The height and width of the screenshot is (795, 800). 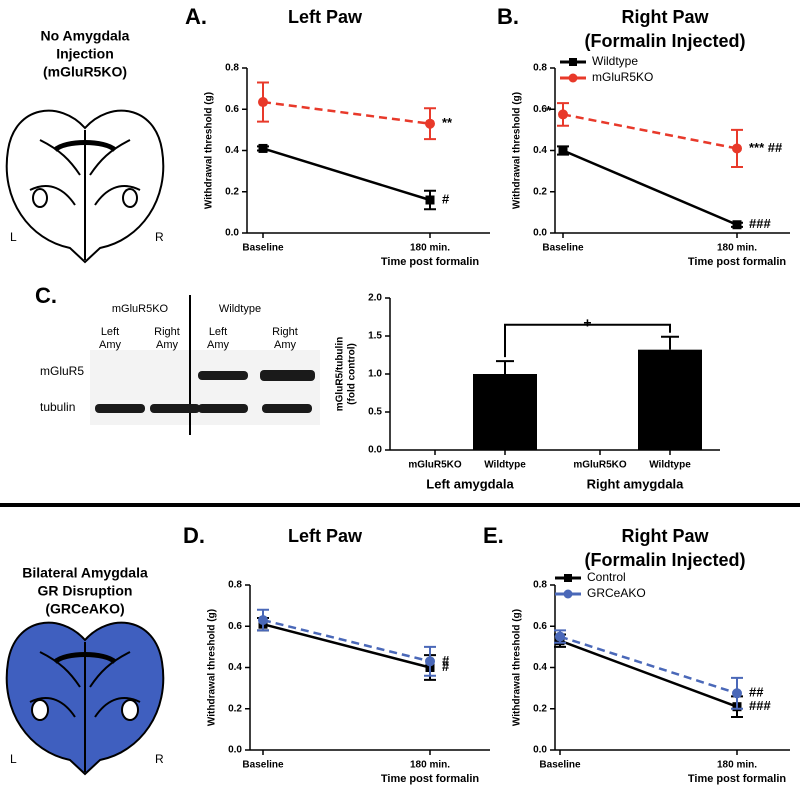 What do you see at coordinates (159, 237) in the screenshot?
I see `side-label: R` at bounding box center [159, 237].